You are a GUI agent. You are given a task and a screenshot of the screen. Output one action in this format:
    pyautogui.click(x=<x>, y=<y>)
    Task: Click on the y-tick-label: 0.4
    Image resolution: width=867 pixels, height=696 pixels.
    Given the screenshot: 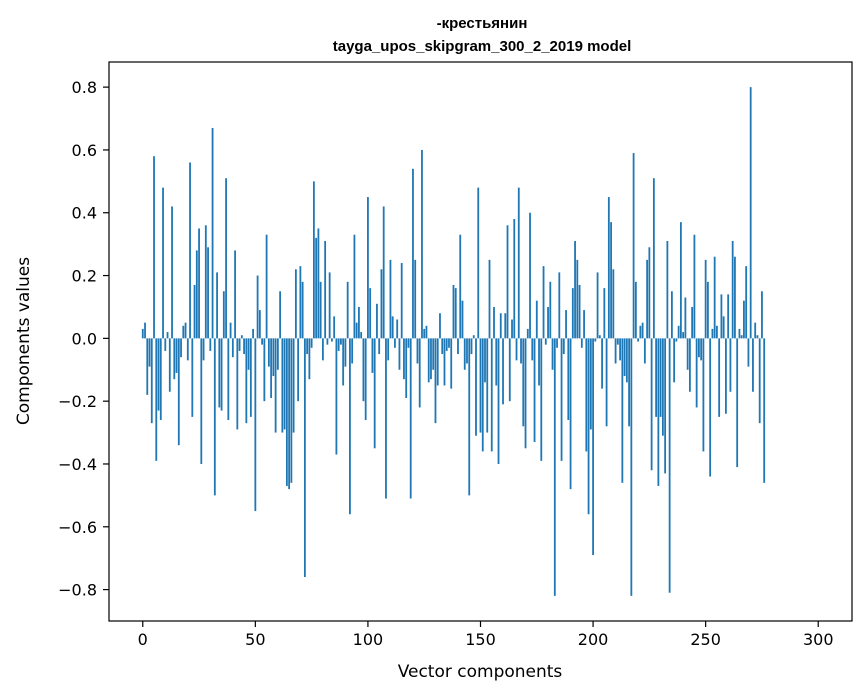 What is the action you would take?
    pyautogui.click(x=84, y=213)
    